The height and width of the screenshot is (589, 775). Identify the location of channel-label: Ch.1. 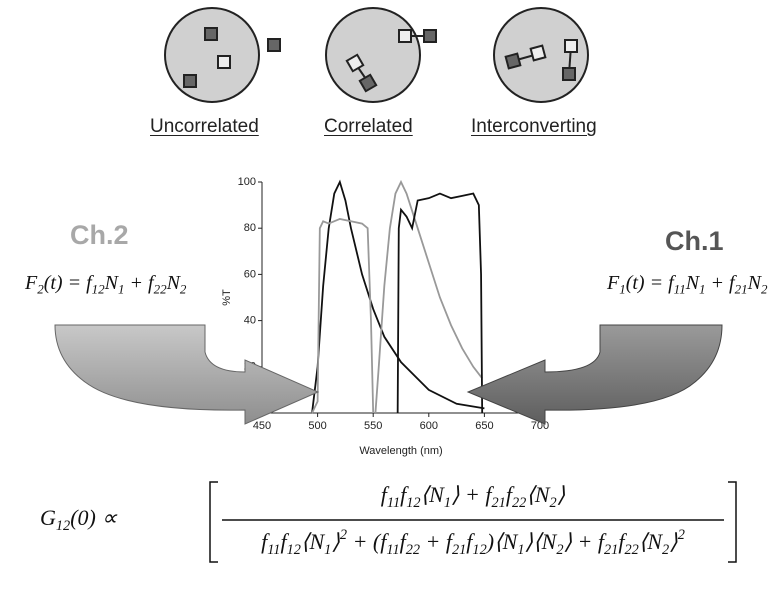
(694, 241).